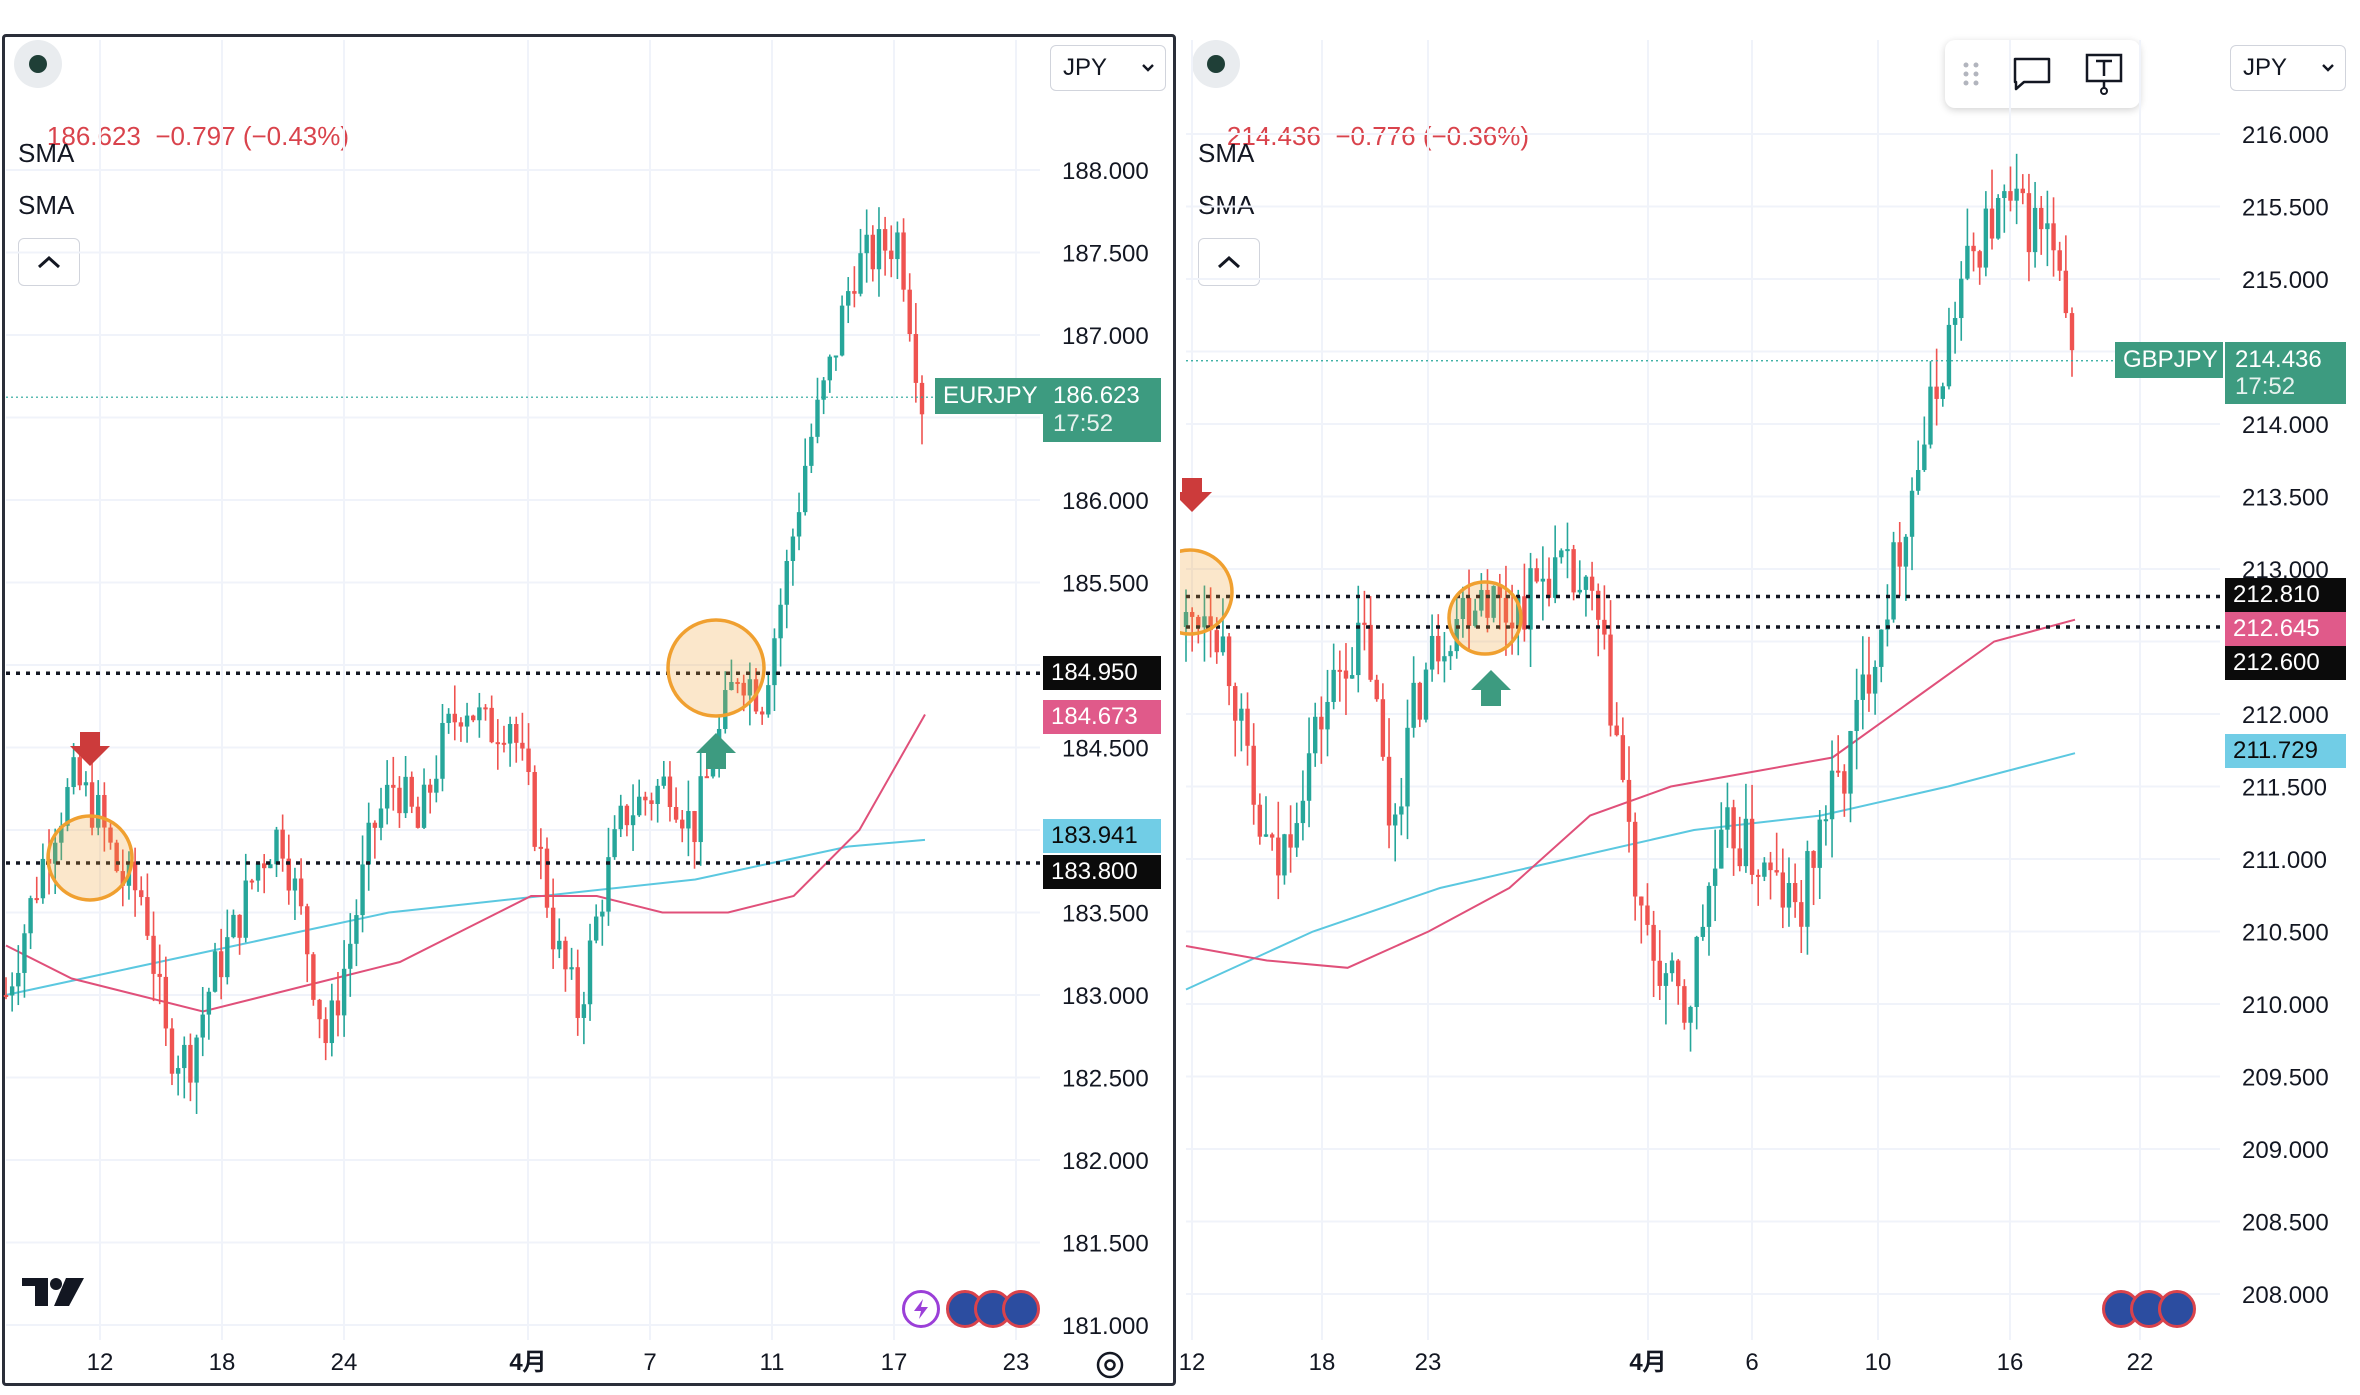 The height and width of the screenshot is (1395, 2360). What do you see at coordinates (649, 1362) in the screenshot?
I see `x-tick-label: 7` at bounding box center [649, 1362].